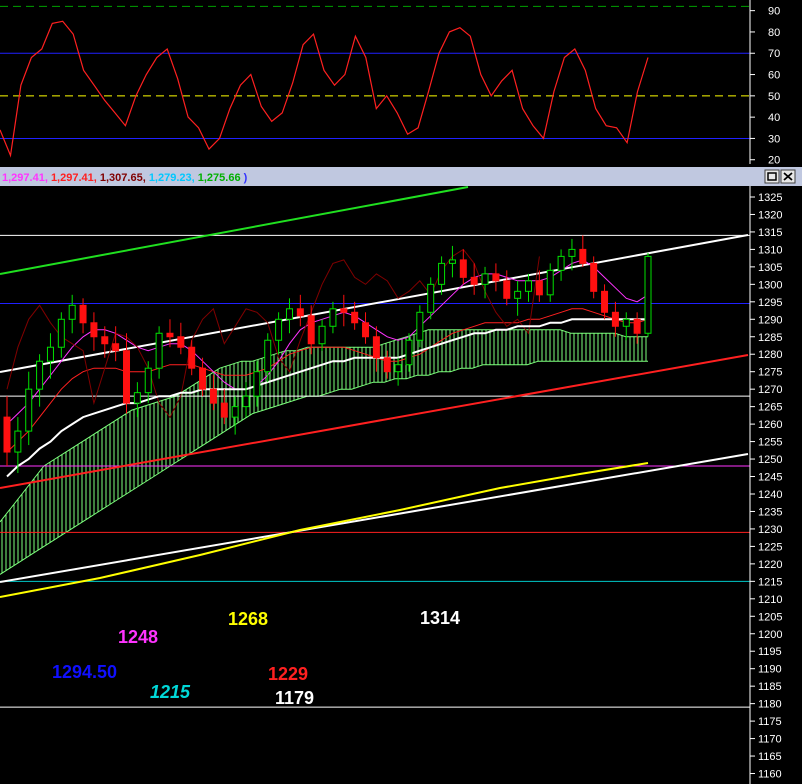  I want to click on price-tick-label: 1165, so click(770, 757).